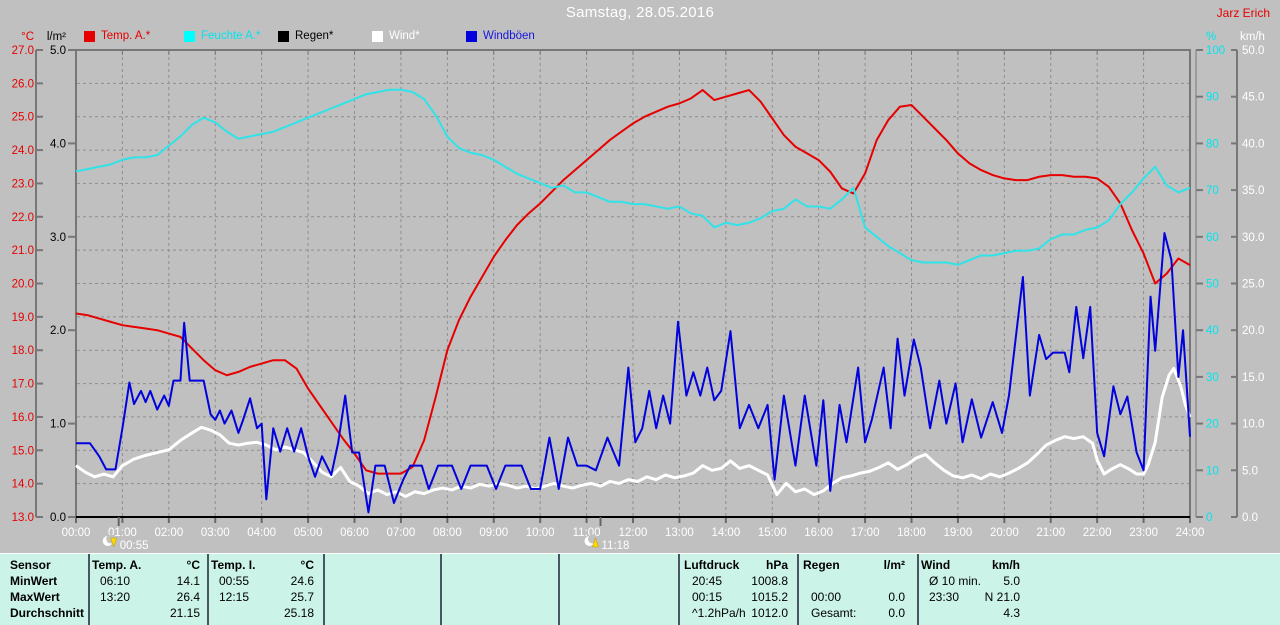 The width and height of the screenshot is (1280, 625). I want to click on column-unit: °C, so click(193, 565).